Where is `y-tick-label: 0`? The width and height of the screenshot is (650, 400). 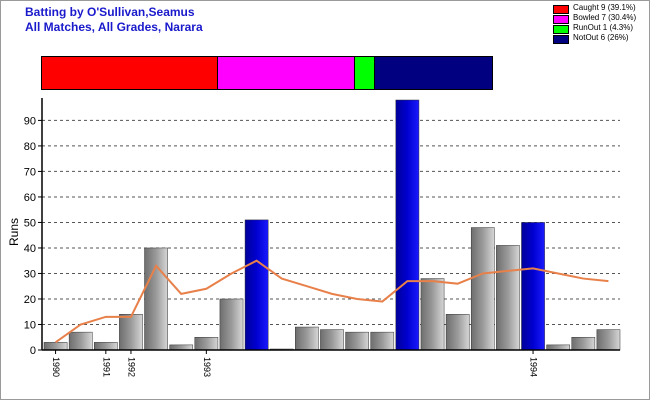
y-tick-label: 0 is located at coordinates (33, 351).